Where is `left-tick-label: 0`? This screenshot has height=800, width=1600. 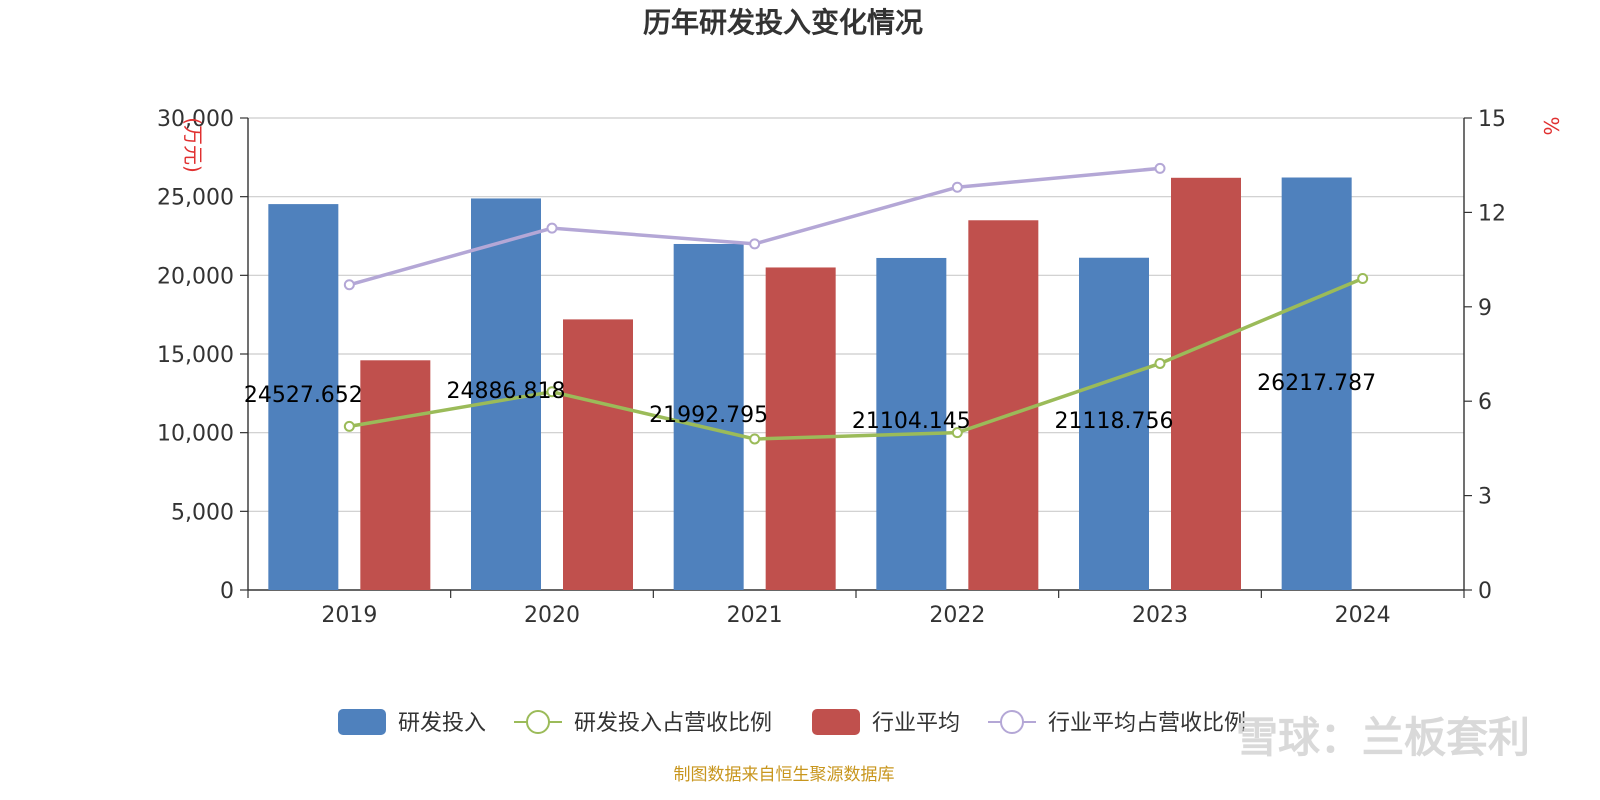
left-tick-label: 0 is located at coordinates (227, 591).